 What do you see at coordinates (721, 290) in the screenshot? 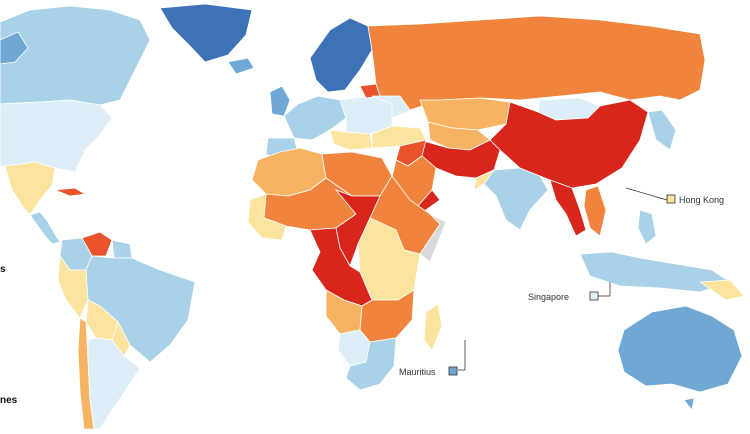
I see `region-papua` at bounding box center [721, 290].